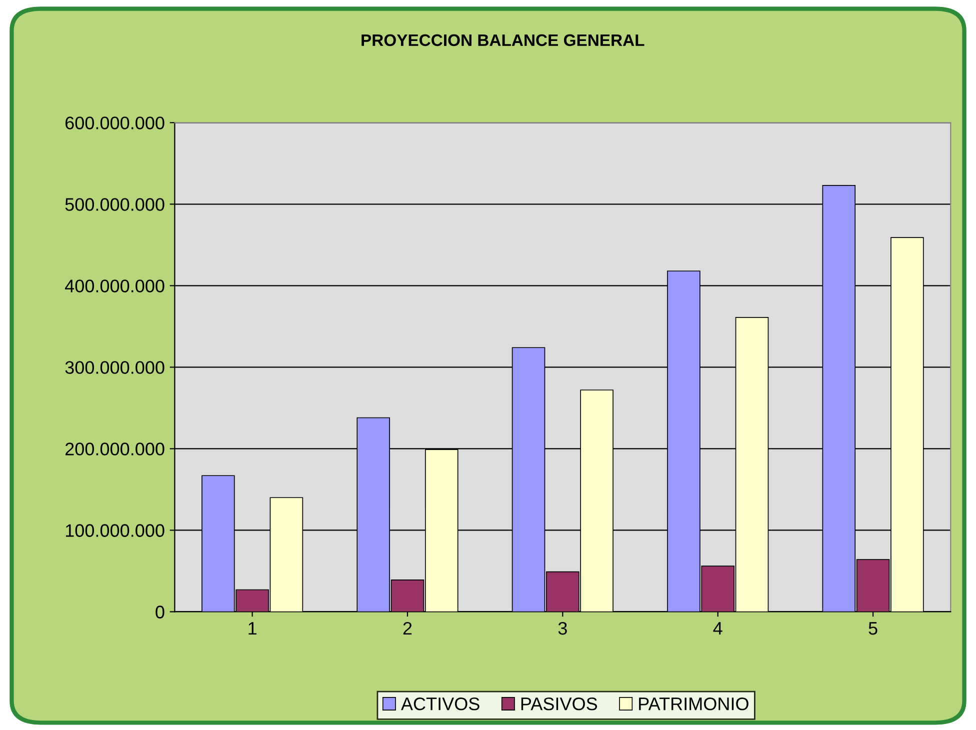 The width and height of the screenshot is (976, 730). Describe the element at coordinates (407, 628) in the screenshot. I see `x-tick-label: 2` at that location.